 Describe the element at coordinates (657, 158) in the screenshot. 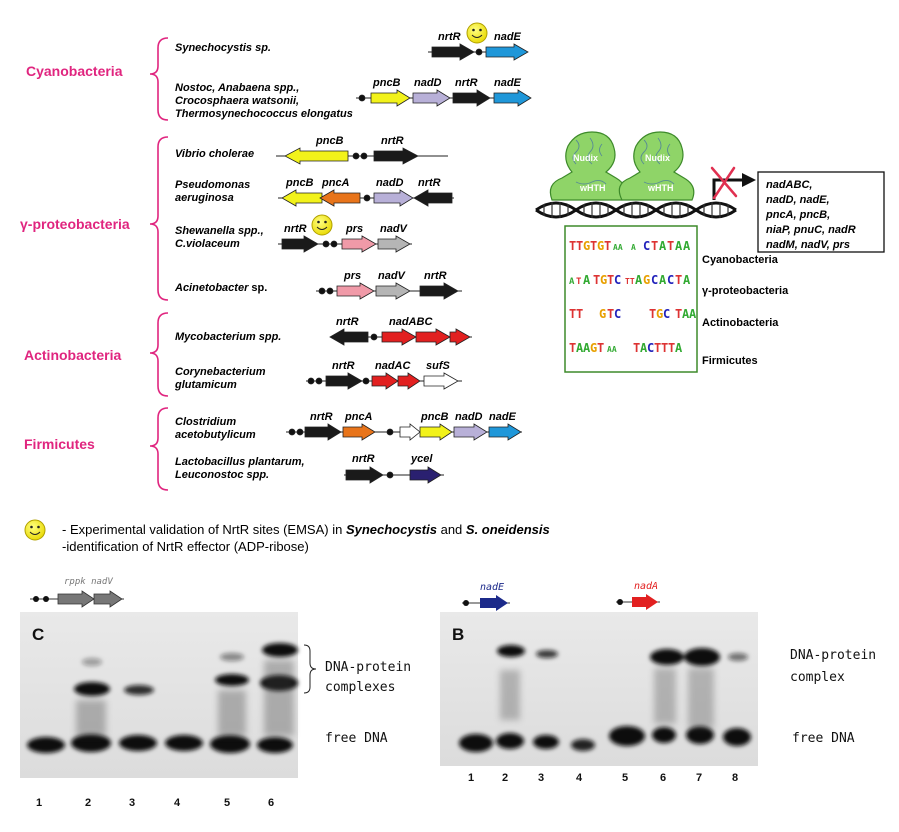

I see `nudix-label: Nudix` at that location.